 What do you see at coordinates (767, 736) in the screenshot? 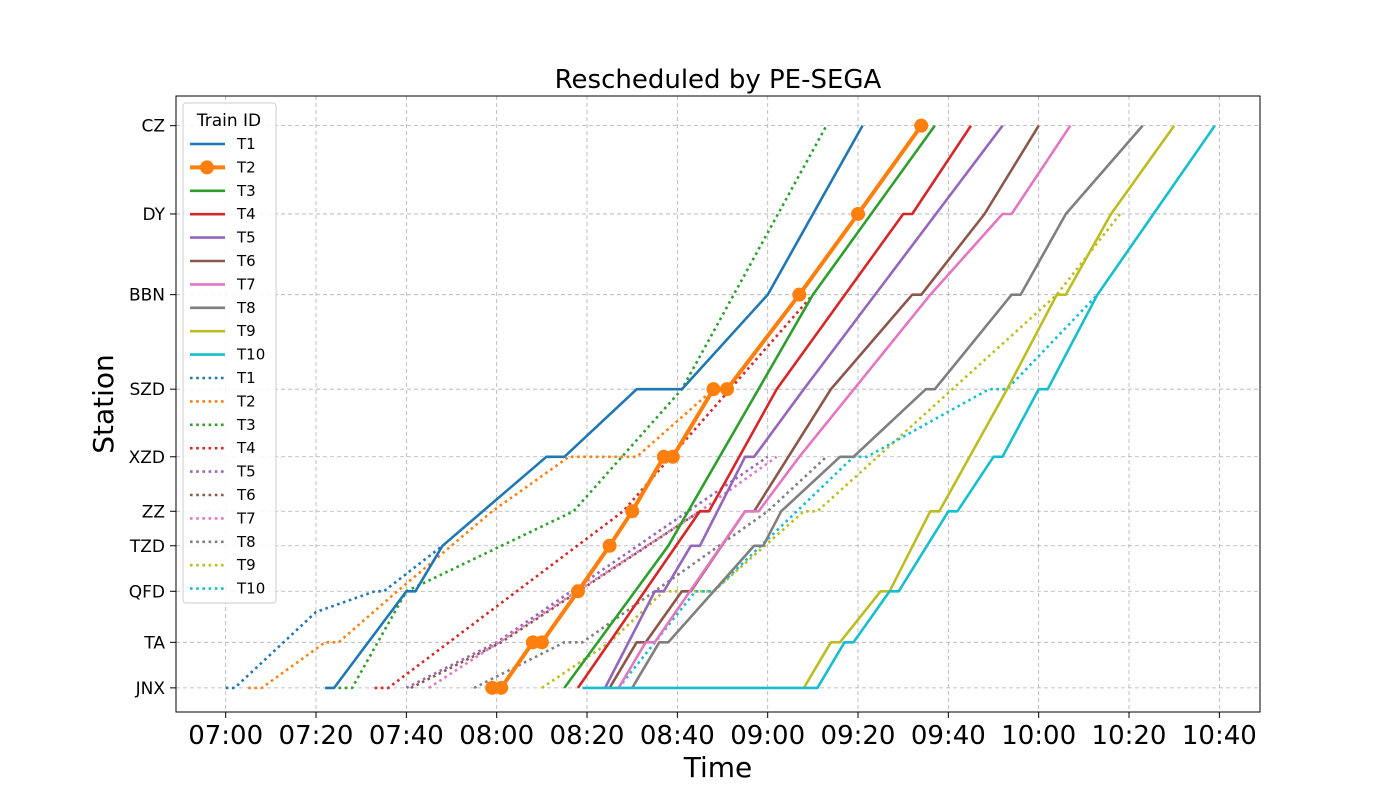
I see `x-tick-label: 09:00` at bounding box center [767, 736].